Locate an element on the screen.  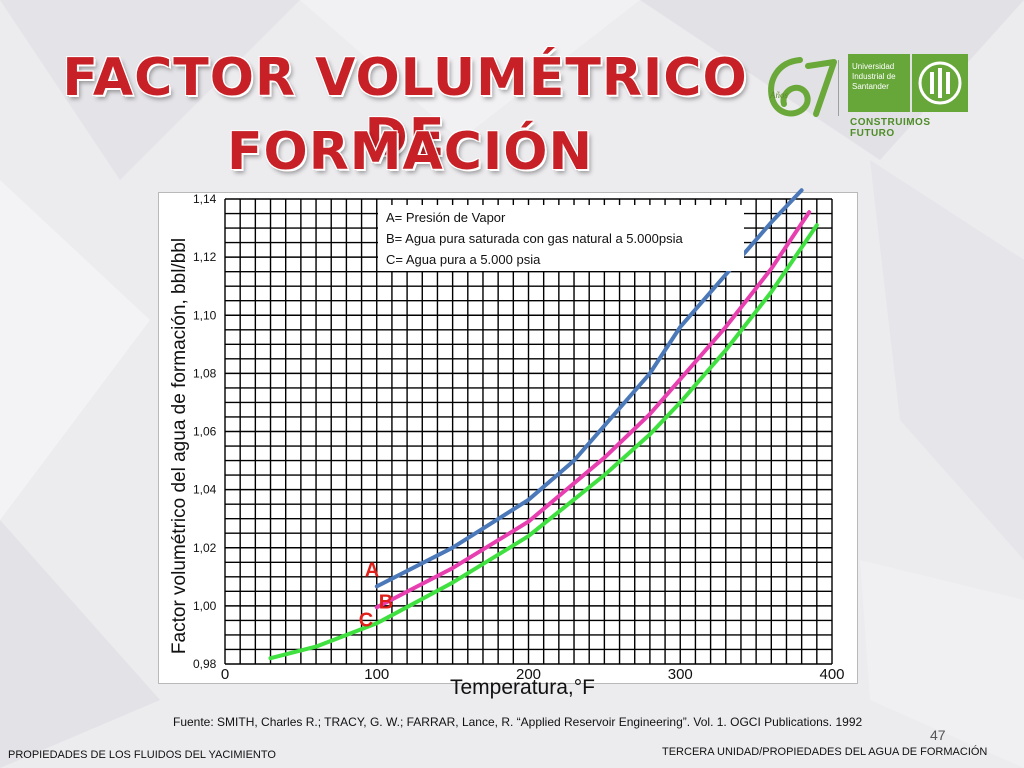
curve-label-c: C is located at coordinates (366, 620).